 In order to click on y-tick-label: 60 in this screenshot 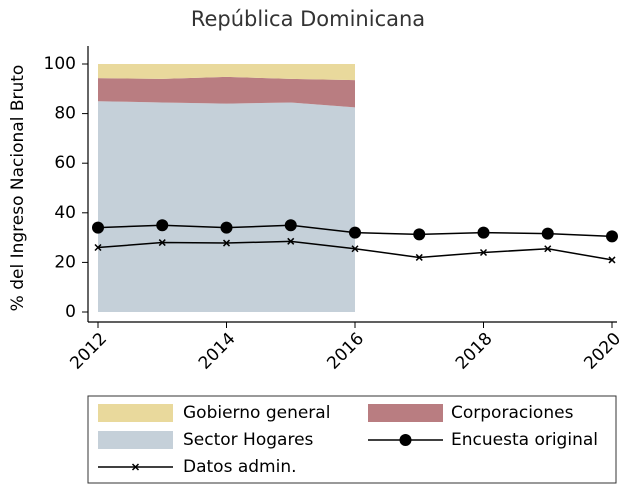, I will do `click(65, 163)`.